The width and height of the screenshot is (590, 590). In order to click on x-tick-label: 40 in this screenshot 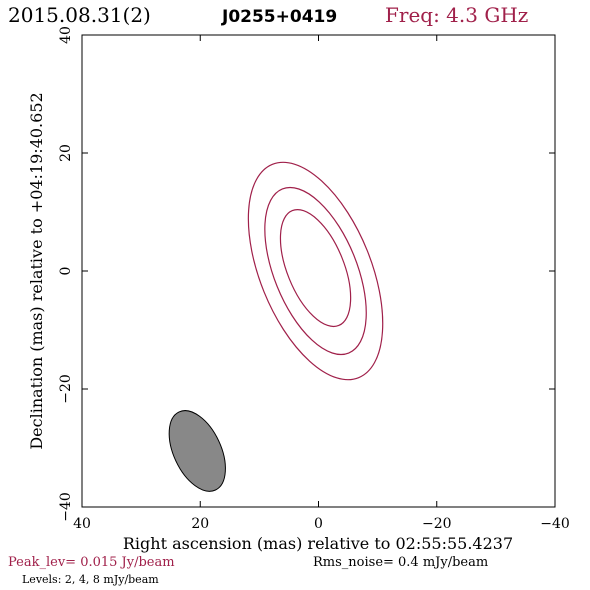, I will do `click(82, 524)`.